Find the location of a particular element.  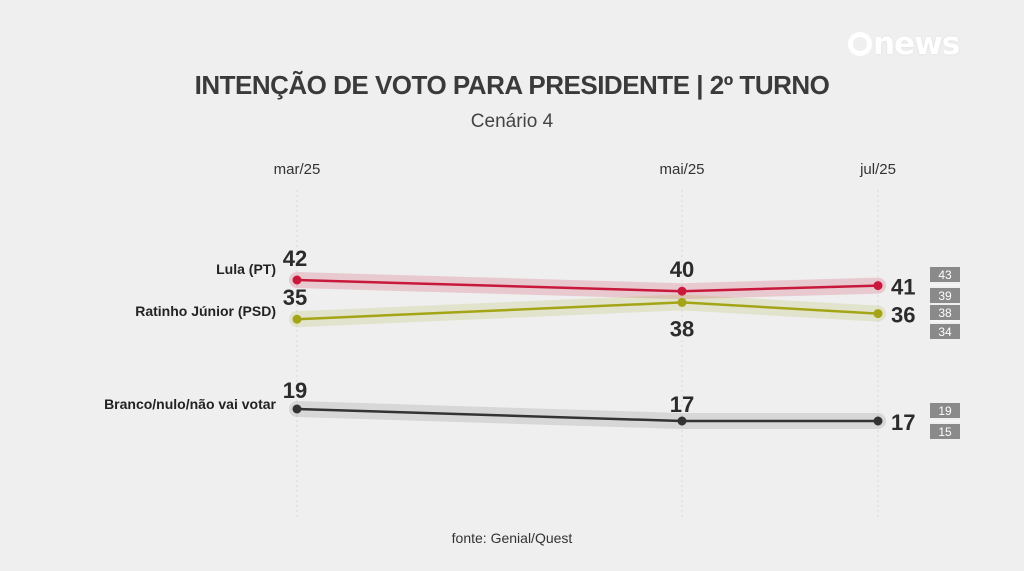

range-low-label: 34 is located at coordinates (945, 332).